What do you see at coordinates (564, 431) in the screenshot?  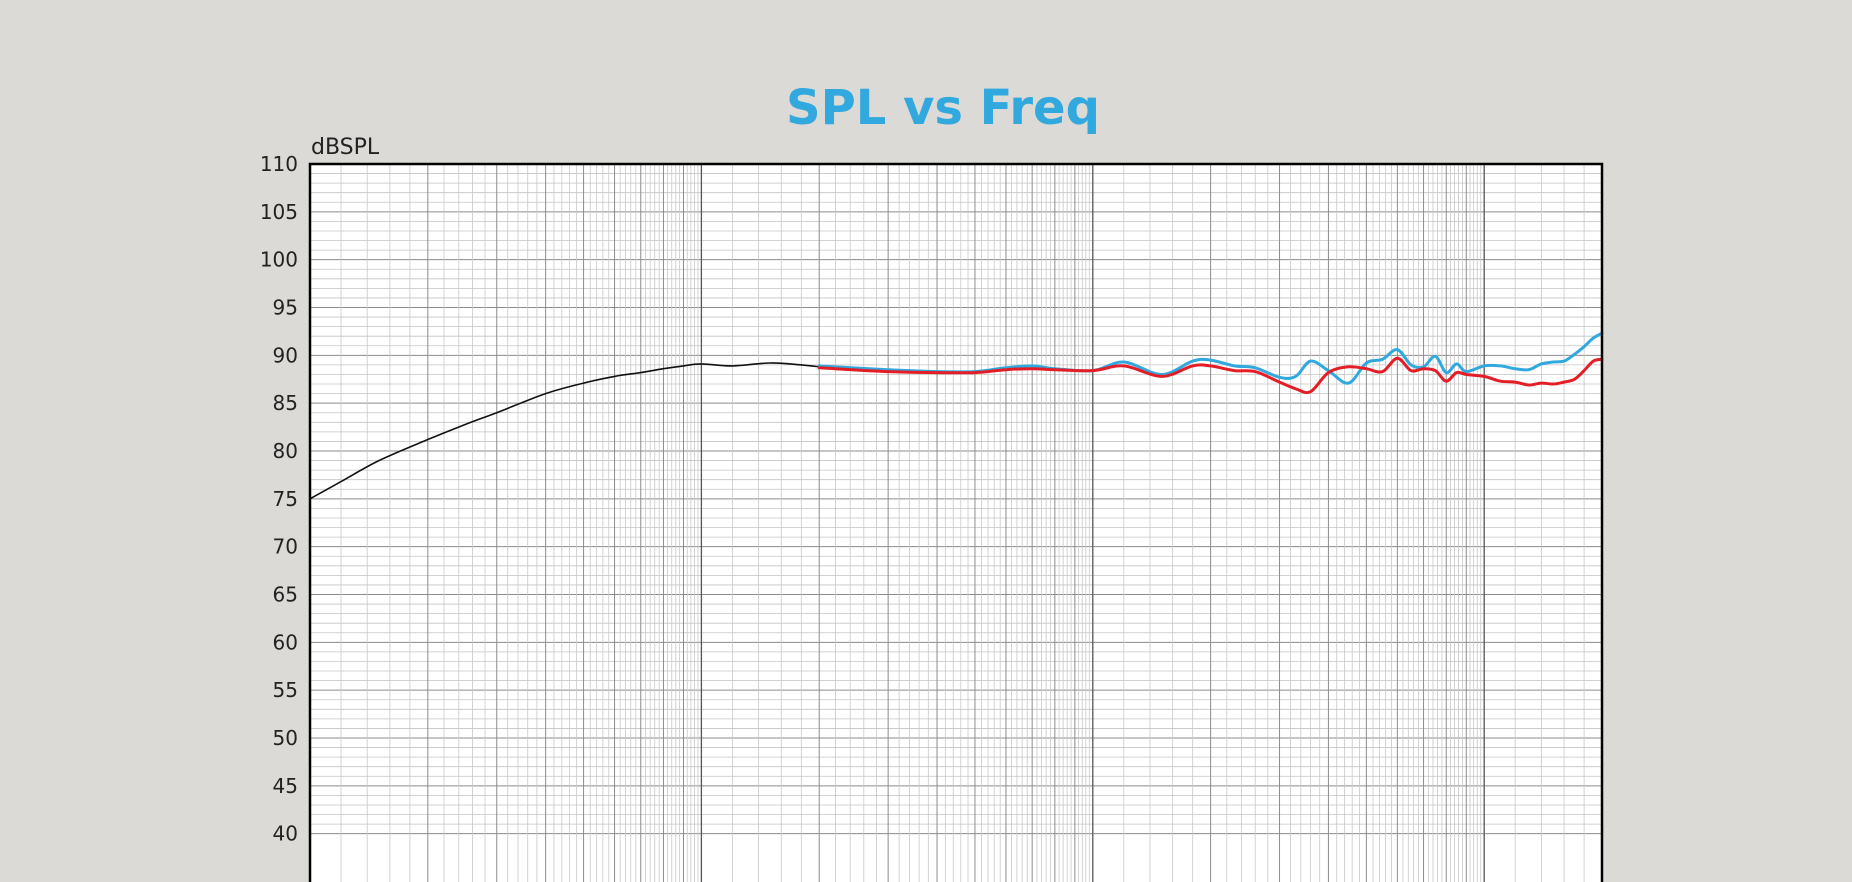 I see `series-line-black` at bounding box center [564, 431].